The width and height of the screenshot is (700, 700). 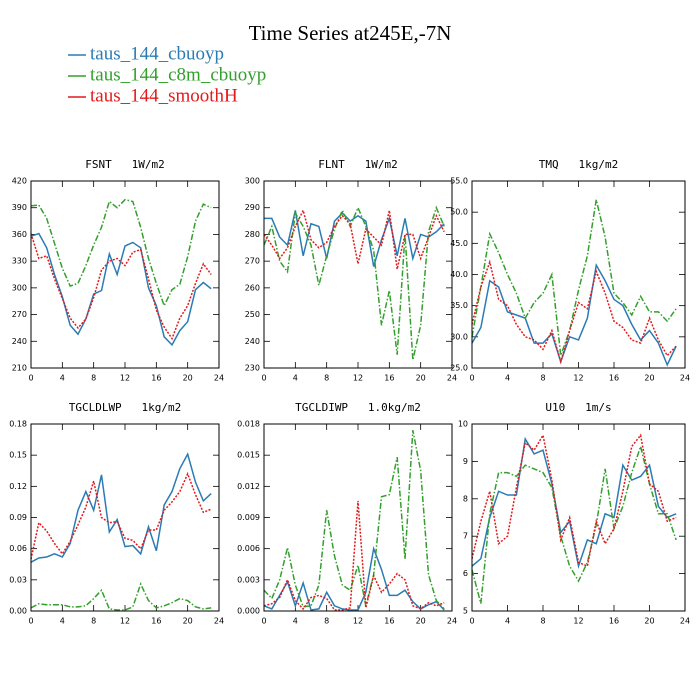 I want to click on y-tick-label: 0.18, so click(x=18, y=424).